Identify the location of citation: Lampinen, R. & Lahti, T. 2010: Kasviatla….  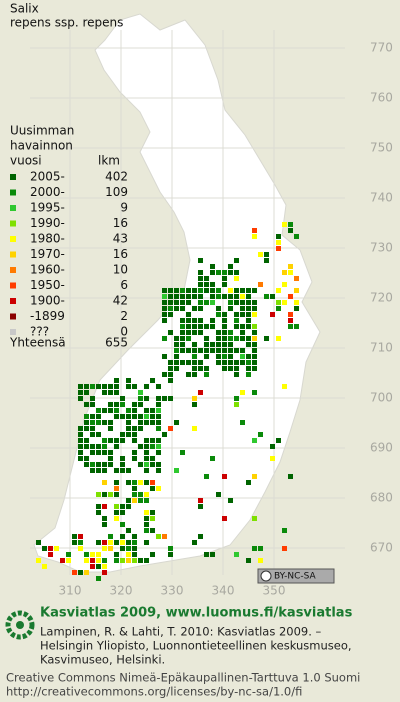
(181, 632).